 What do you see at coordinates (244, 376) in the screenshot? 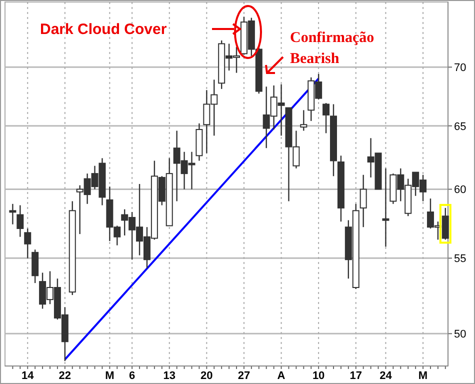
I see `x-tick-label: 27` at bounding box center [244, 376].